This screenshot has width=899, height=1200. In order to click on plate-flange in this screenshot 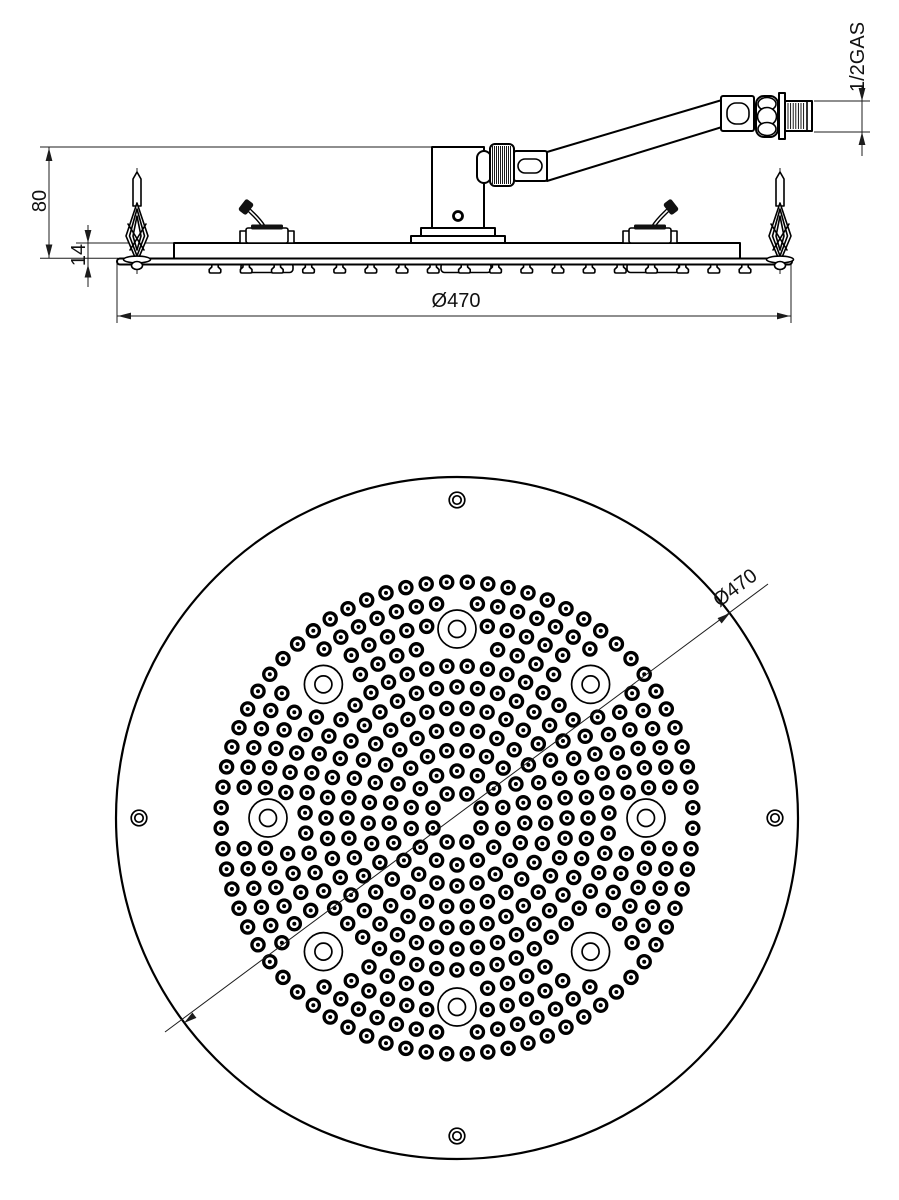, I will do `click(454, 261)`.